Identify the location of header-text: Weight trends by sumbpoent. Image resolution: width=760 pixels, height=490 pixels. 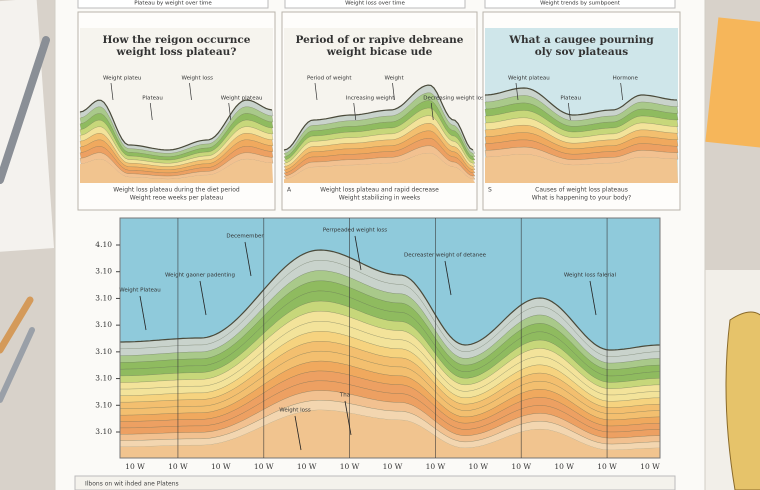
(580, 4).